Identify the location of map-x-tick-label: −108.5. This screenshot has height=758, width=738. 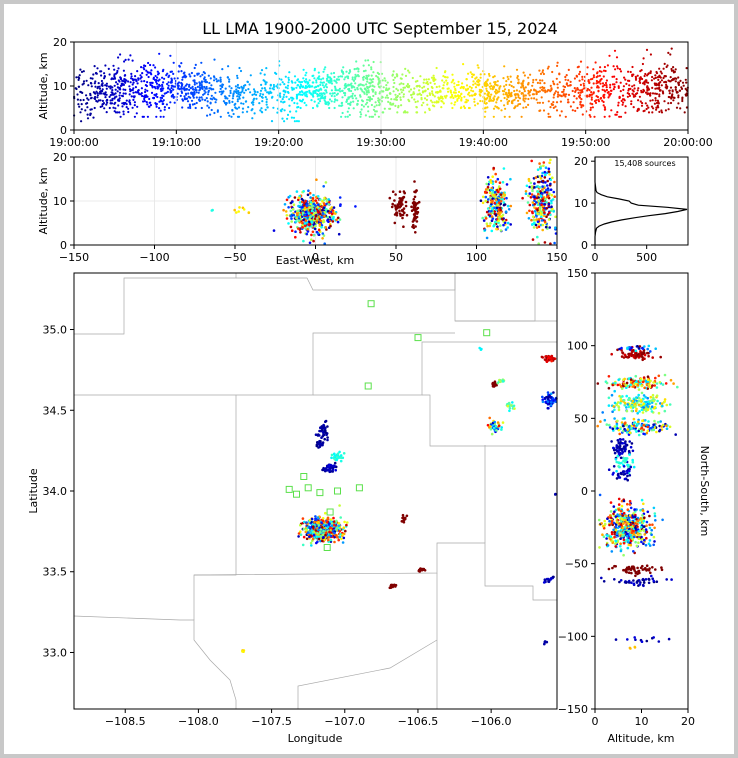
(125, 721).